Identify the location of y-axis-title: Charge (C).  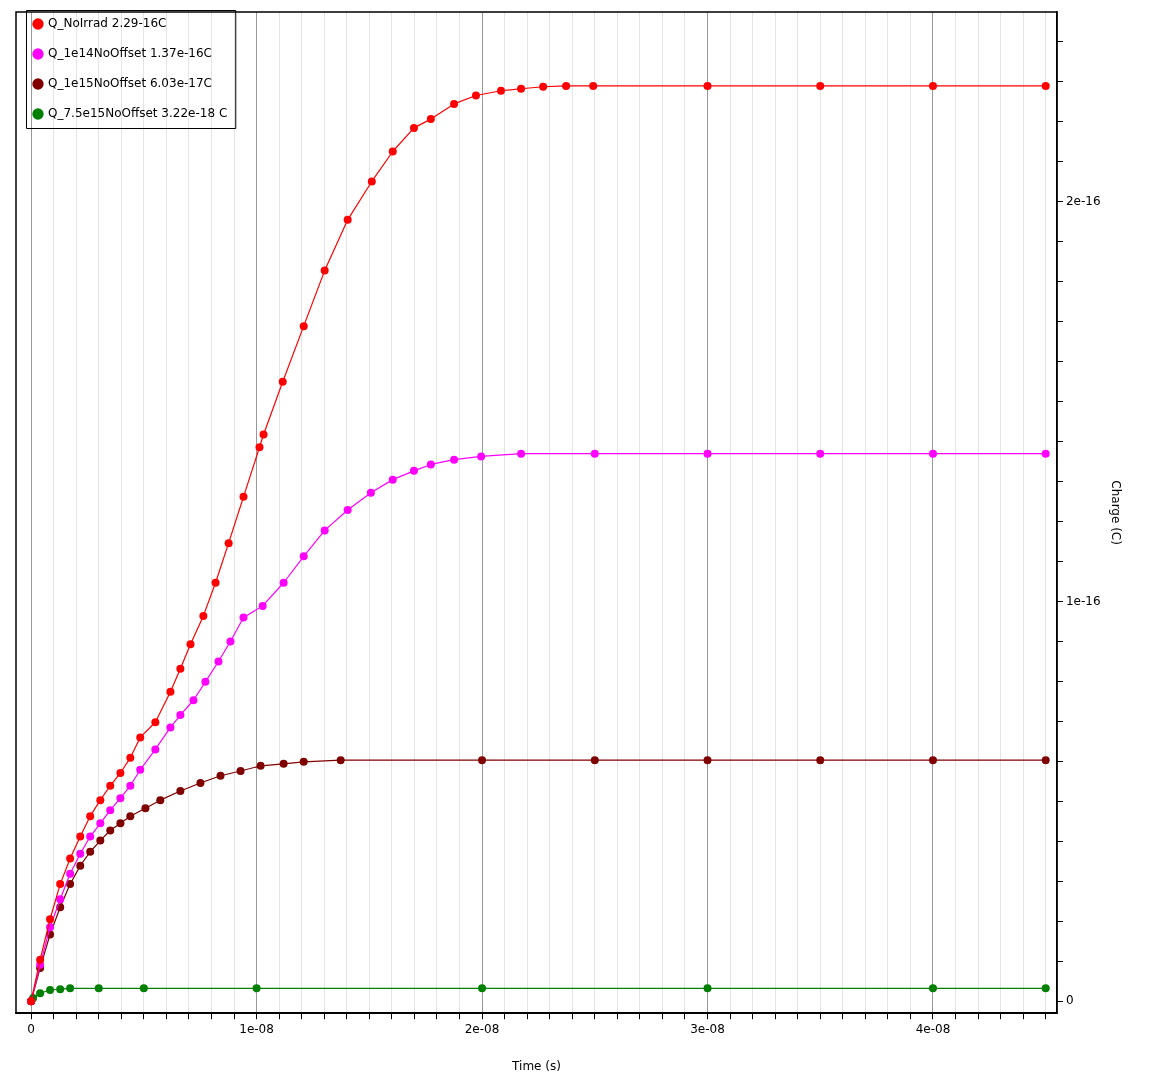
(1115, 512).